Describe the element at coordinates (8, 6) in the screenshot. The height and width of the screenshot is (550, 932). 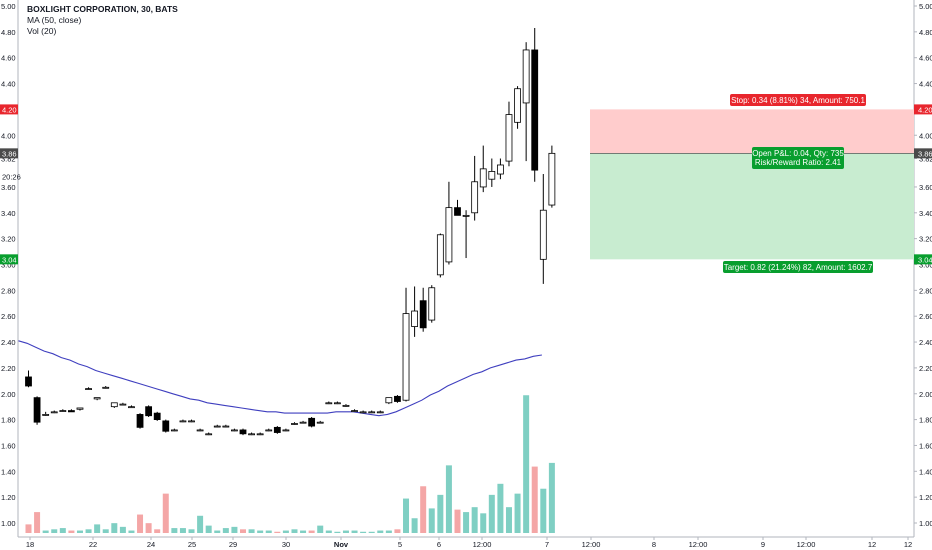
I see `left-tick-label: 5.00` at that location.